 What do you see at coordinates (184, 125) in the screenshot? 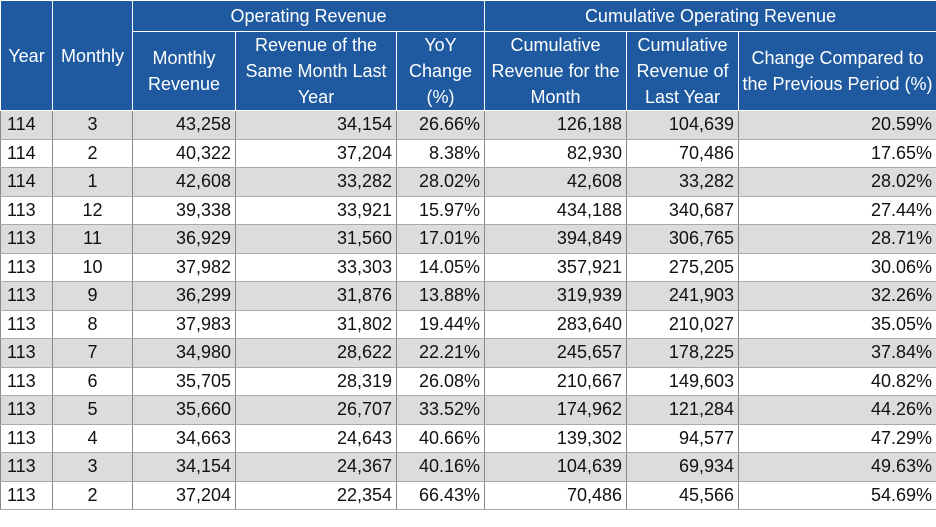
I see `cell-monthly-revenue: 43,258` at bounding box center [184, 125].